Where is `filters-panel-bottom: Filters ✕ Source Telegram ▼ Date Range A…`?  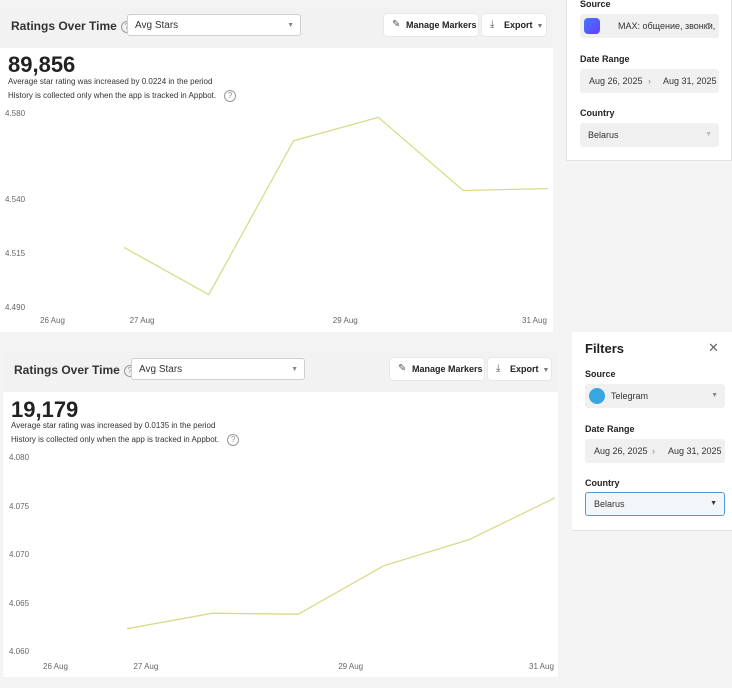
filters-panel-bottom: Filters ✕ Source Telegram ▼ Date Range A… is located at coordinates (652, 431).